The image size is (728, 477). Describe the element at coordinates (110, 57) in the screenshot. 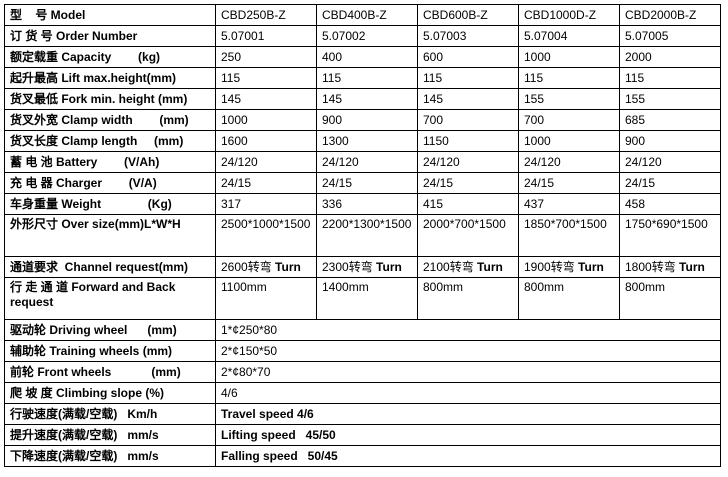

I see `row-label-capacity: 额定载重 Capacity (kg)` at that location.